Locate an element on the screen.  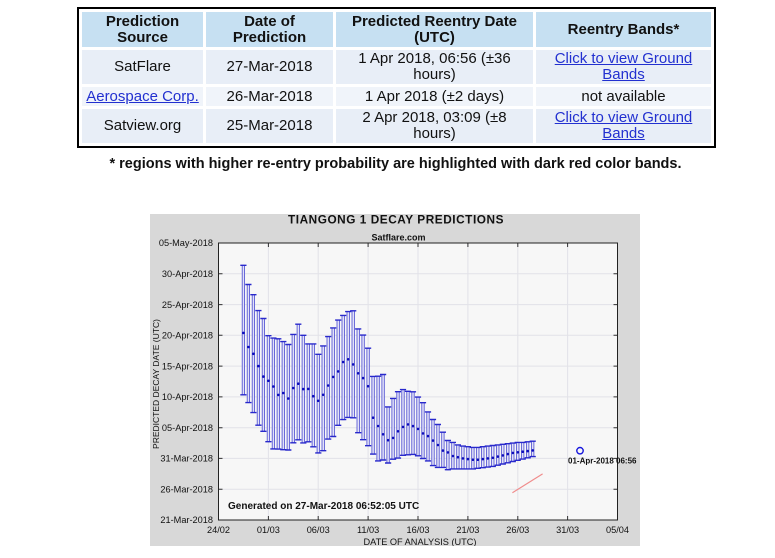
svg-text: 24/02 is located at coordinates (218, 530).